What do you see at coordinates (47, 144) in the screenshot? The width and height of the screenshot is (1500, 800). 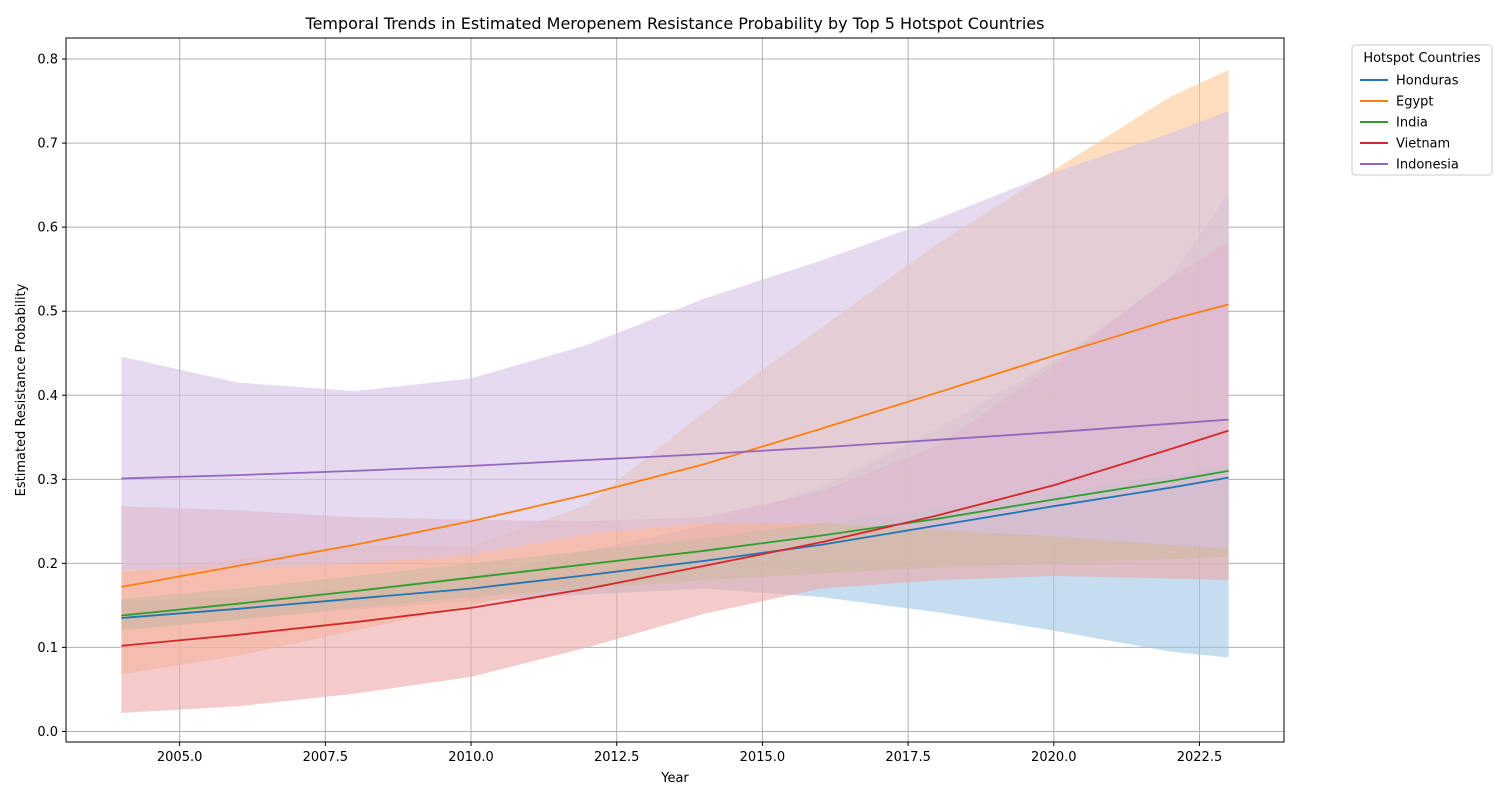 I see `y-tick-label: 0.7` at bounding box center [47, 144].